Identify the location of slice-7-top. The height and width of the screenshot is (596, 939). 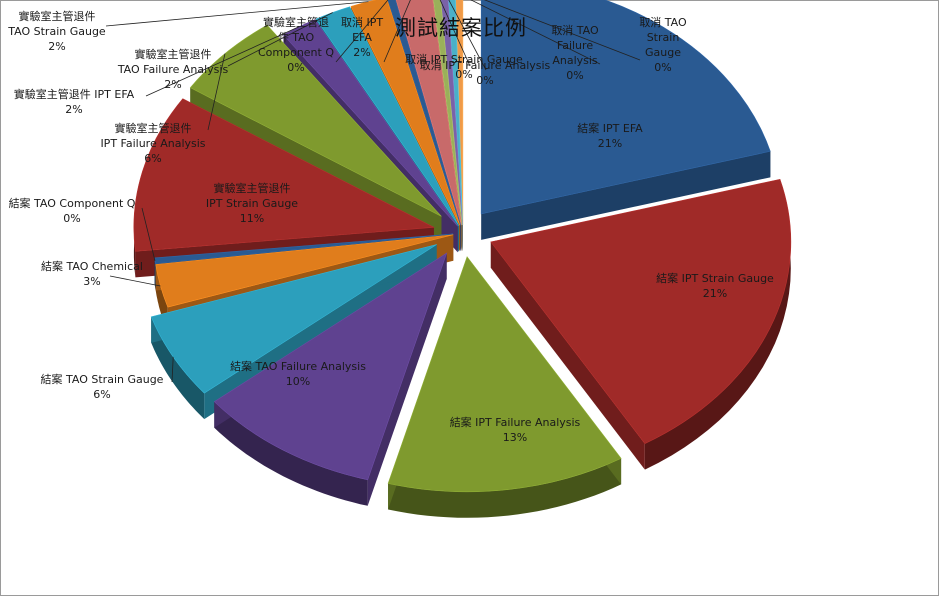
(284, 175).